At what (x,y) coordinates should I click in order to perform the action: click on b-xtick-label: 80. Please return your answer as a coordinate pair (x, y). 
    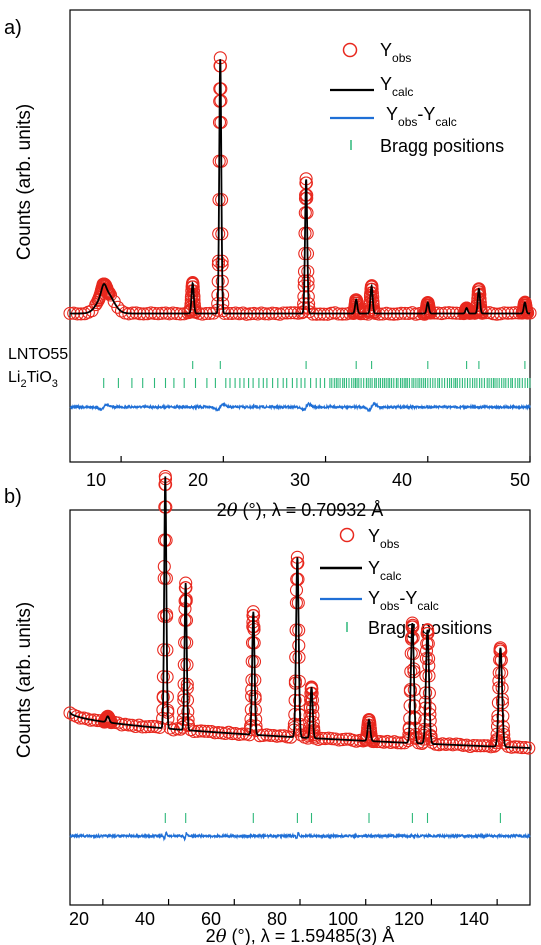
    Looking at the image, I should click on (277, 919).